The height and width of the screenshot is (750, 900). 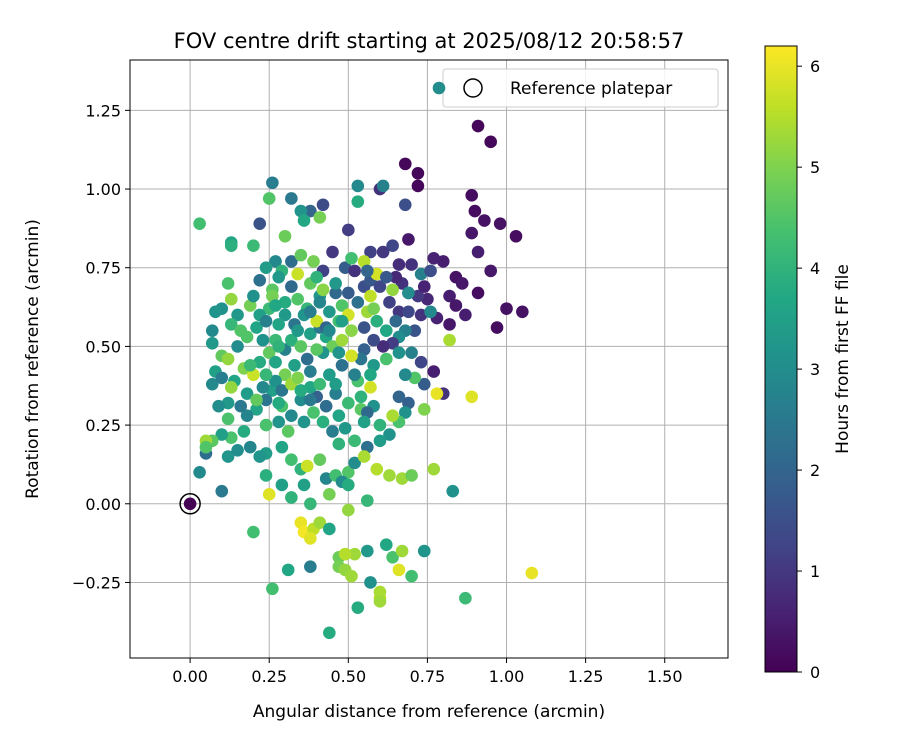 I want to click on colorbar-tick-label: 2, so click(x=815, y=470).